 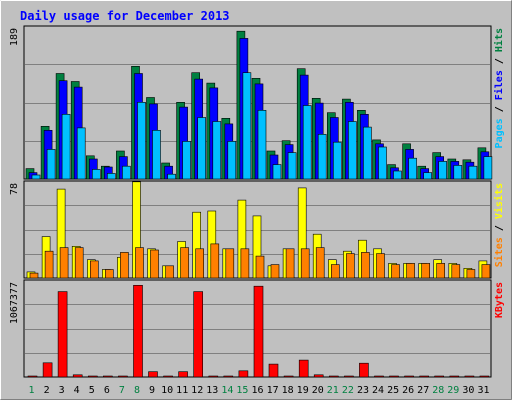 I want to click on y-max-label: 1067377, so click(x=14, y=303).